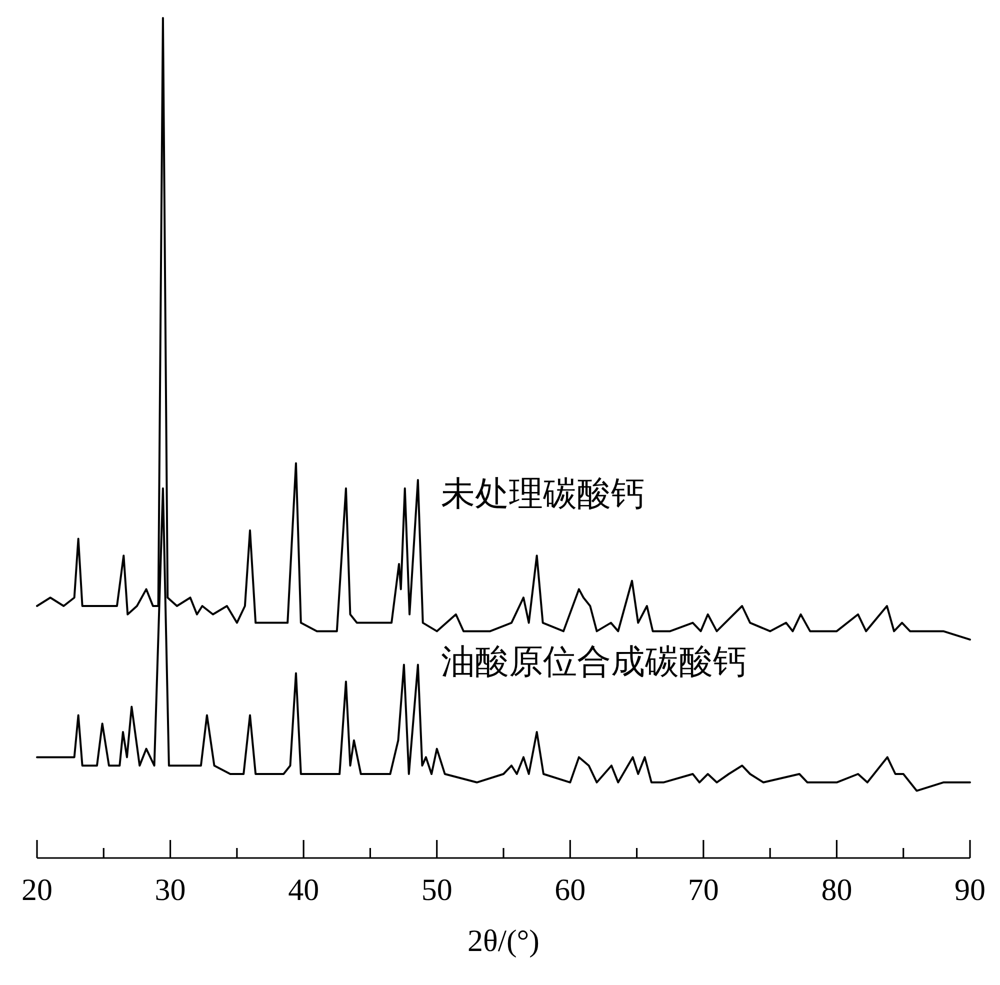 The width and height of the screenshot is (1000, 985). What do you see at coordinates (304, 889) in the screenshot?
I see `x-tick-label: 40` at bounding box center [304, 889].